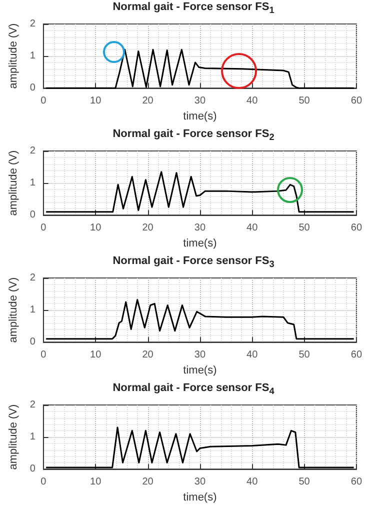 The width and height of the screenshot is (365, 516). I want to click on chart-title: Normal gait - Force sensor FS$_{3}$, so click(194, 262).